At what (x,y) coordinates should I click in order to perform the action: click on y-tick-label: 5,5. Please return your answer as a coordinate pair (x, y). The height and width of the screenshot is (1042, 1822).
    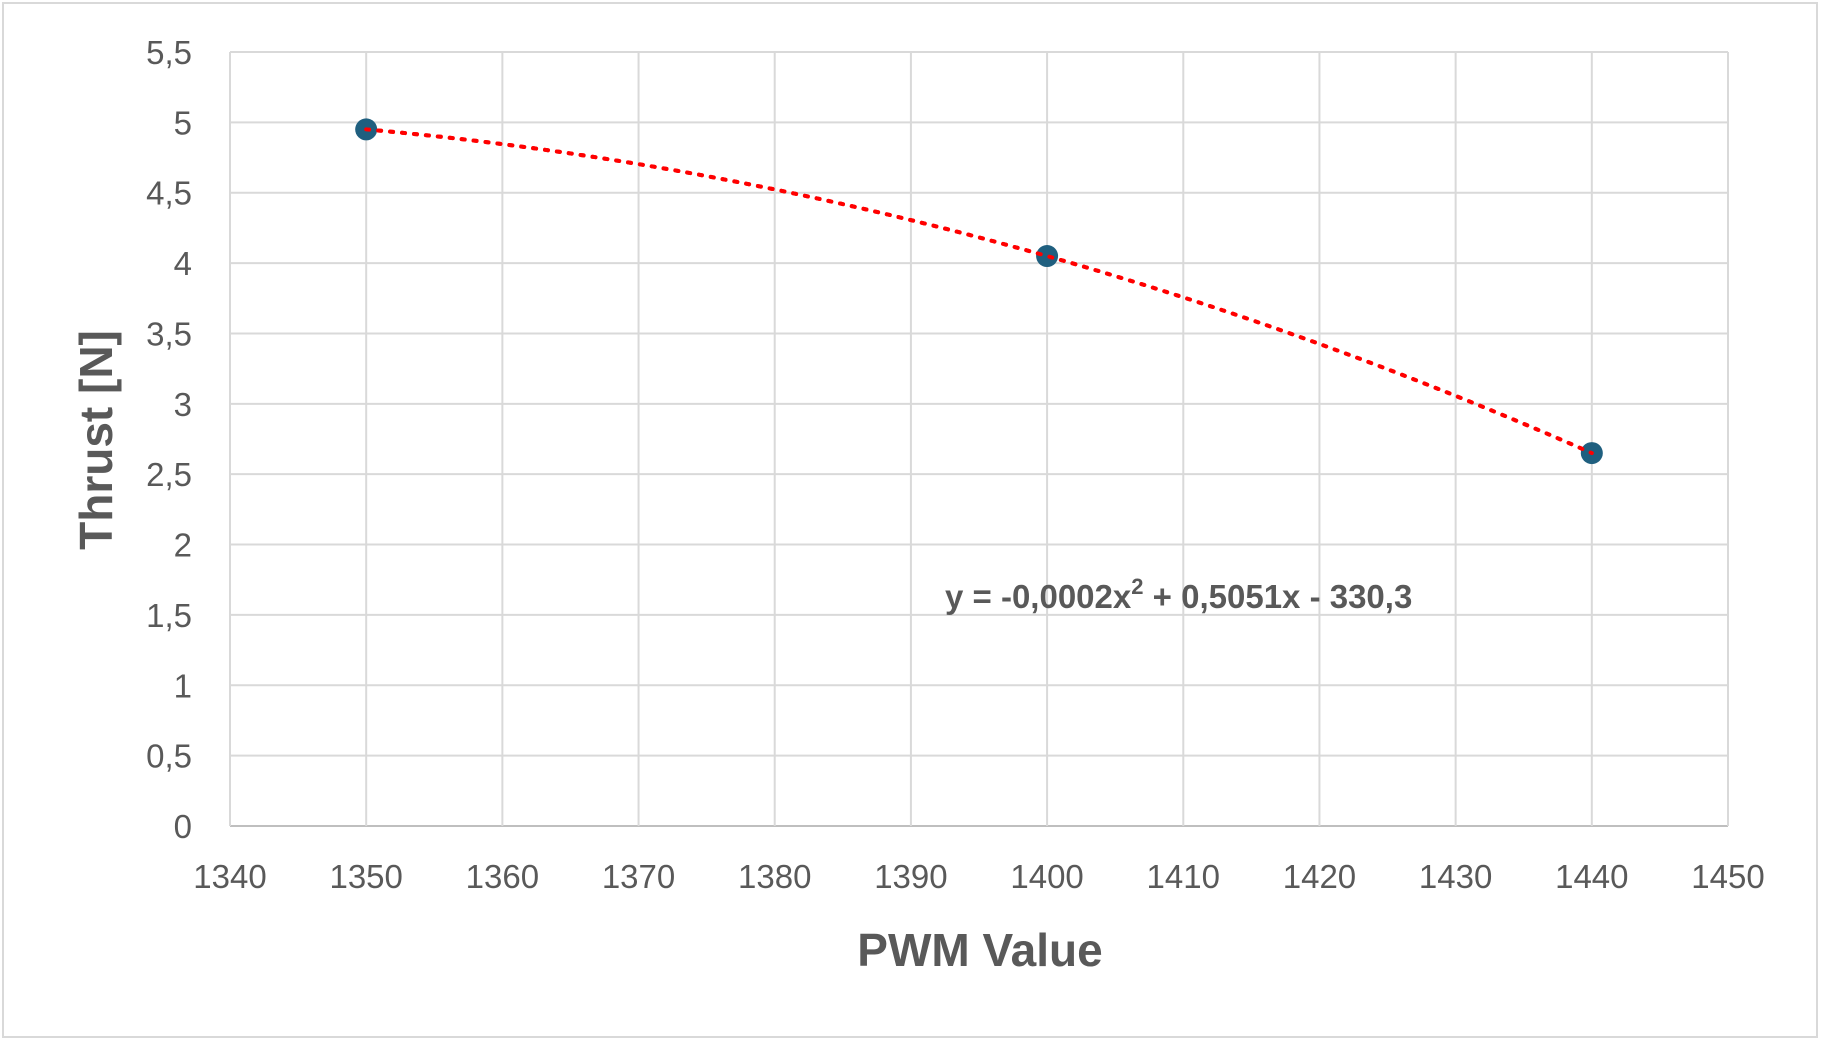
    Looking at the image, I should click on (169, 52).